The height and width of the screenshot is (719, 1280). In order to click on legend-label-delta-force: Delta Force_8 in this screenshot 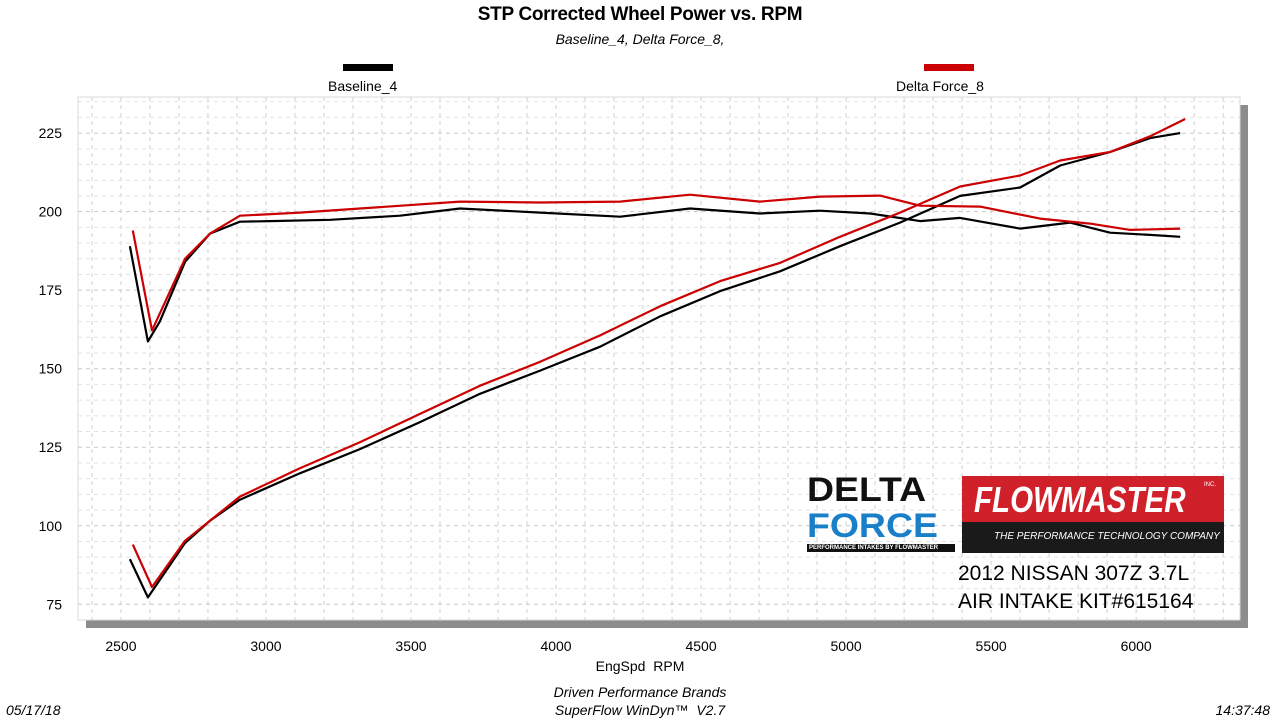, I will do `click(940, 86)`.